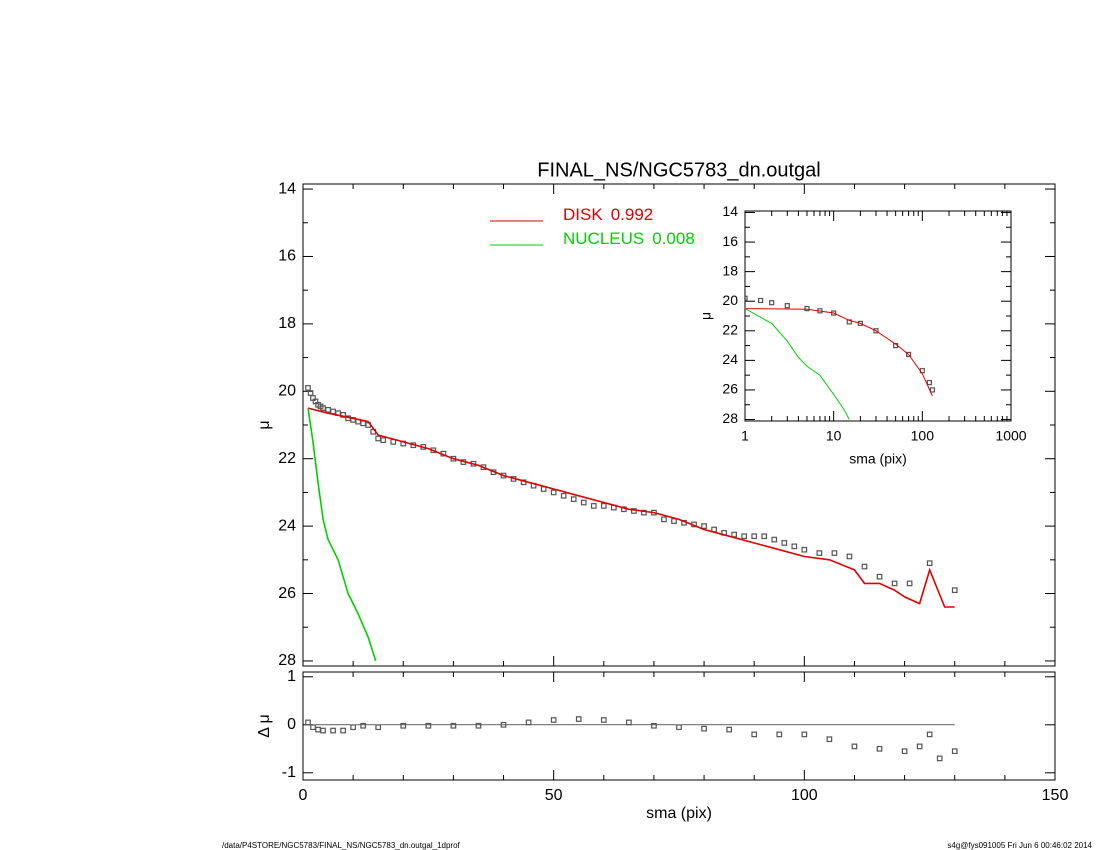  What do you see at coordinates (583, 214) in the screenshot?
I see `legend-name: DISK` at bounding box center [583, 214].